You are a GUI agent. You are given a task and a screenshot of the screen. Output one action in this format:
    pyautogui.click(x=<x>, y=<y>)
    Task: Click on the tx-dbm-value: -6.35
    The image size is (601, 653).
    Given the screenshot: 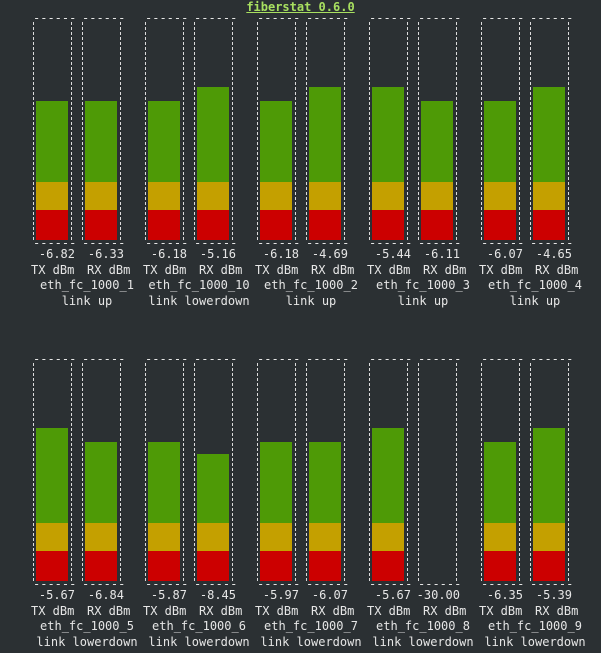 What is the action you would take?
    pyautogui.click(x=504, y=595)
    